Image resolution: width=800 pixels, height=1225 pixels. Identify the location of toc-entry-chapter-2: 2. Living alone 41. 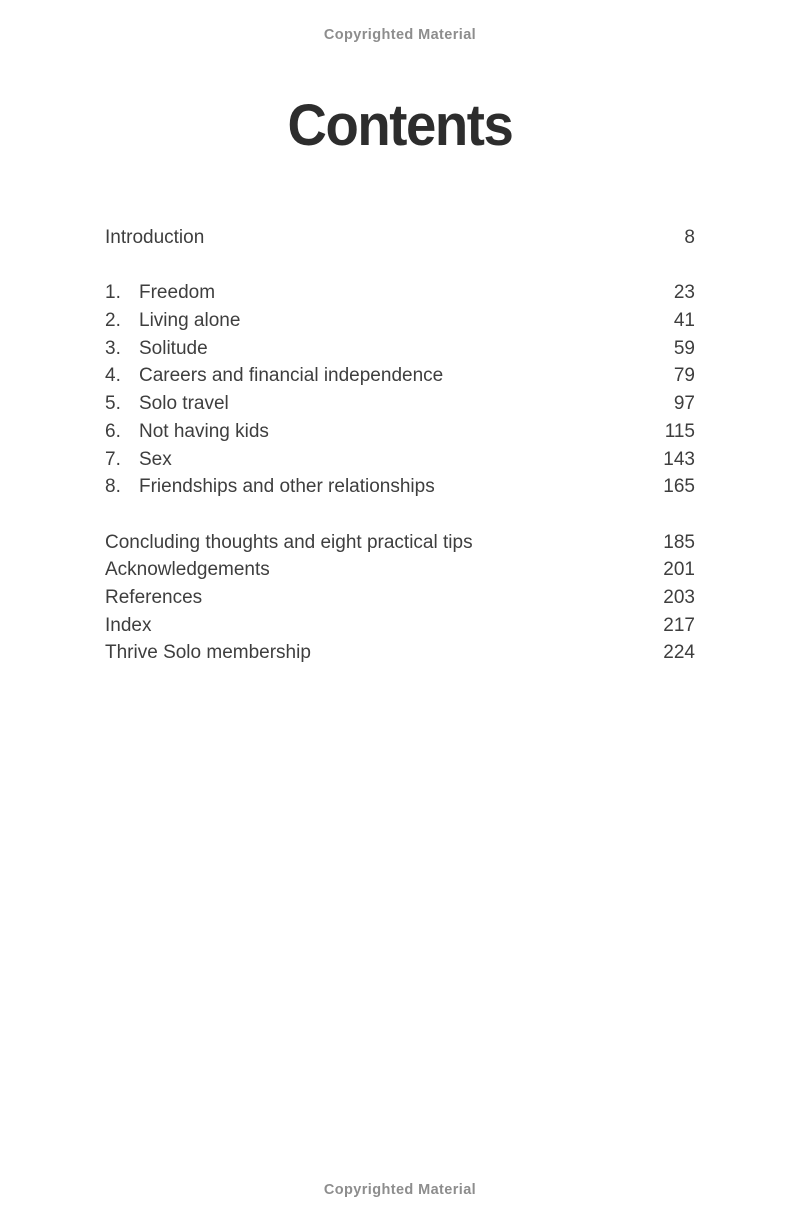
(400, 321).